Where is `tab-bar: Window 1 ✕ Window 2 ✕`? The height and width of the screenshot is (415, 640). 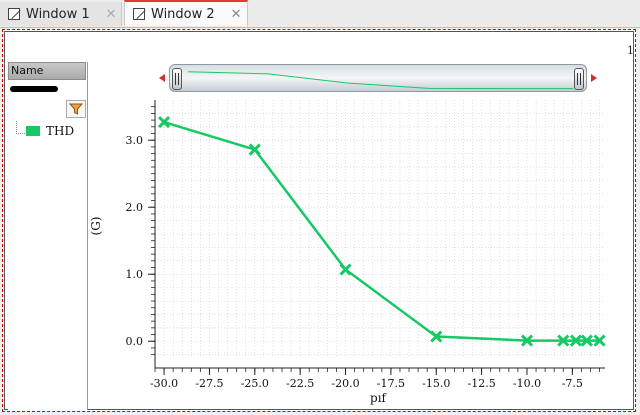
tab-bar: Window 1 ✕ Window 2 ✕ is located at coordinates (320, 14).